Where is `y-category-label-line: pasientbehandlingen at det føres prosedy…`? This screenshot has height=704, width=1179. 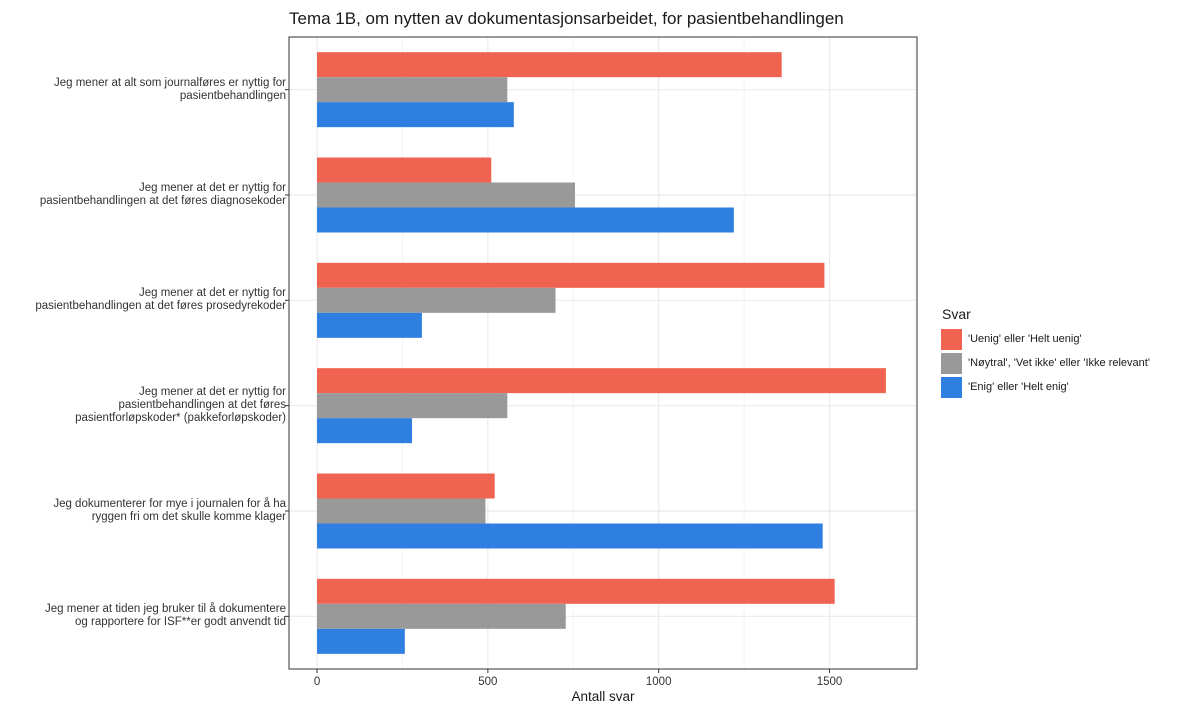
y-category-label-line: pasientbehandlingen at det føres prosedy… is located at coordinates (160, 306).